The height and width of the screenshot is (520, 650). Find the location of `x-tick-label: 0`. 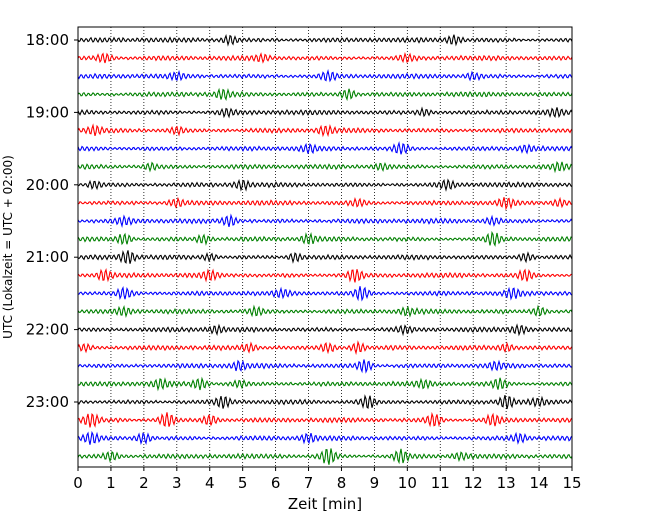

x-tick-label: 0 is located at coordinates (78, 483).